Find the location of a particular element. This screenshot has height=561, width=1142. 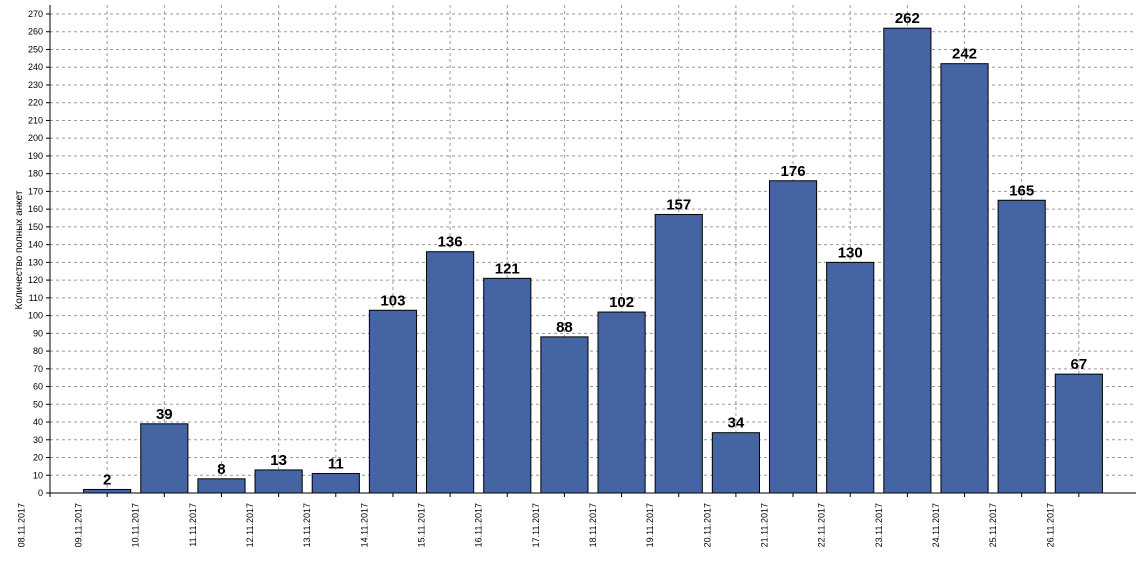

y-tick-label: 240 is located at coordinates (35, 67).